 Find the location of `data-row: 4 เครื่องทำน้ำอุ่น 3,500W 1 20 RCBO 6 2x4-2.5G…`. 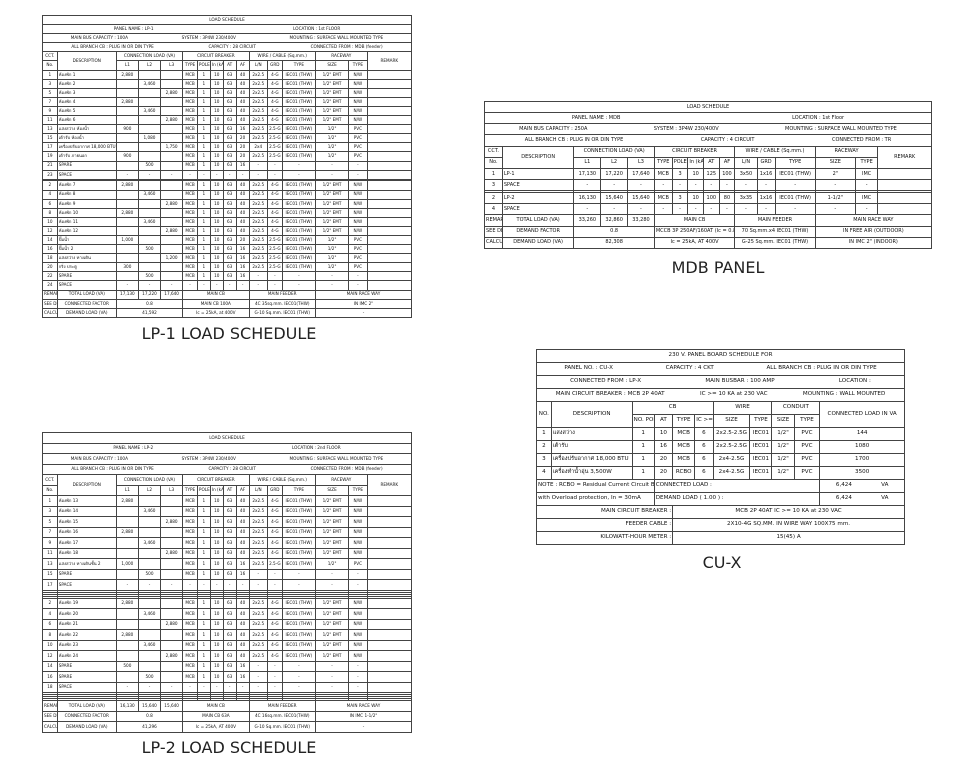

data-row: 4 เครื่องทำน้ำอุ่น 3,500W 1 20 RCBO 6 2x4-2.5G… is located at coordinates (720, 473).